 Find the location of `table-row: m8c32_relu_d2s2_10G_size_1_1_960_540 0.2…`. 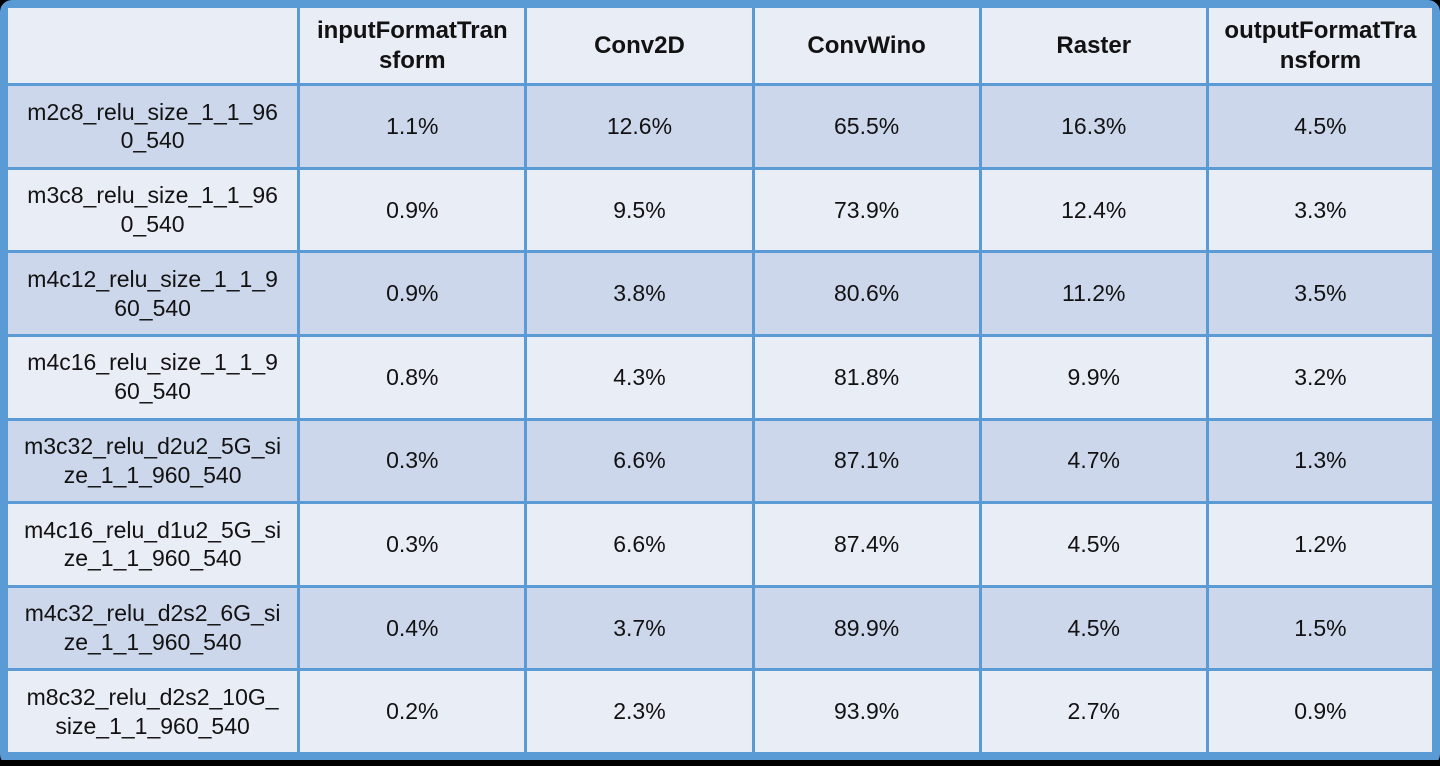

table-row: m8c32_relu_d2s2_10G_size_1_1_960_540 0.2… is located at coordinates (720, 711).